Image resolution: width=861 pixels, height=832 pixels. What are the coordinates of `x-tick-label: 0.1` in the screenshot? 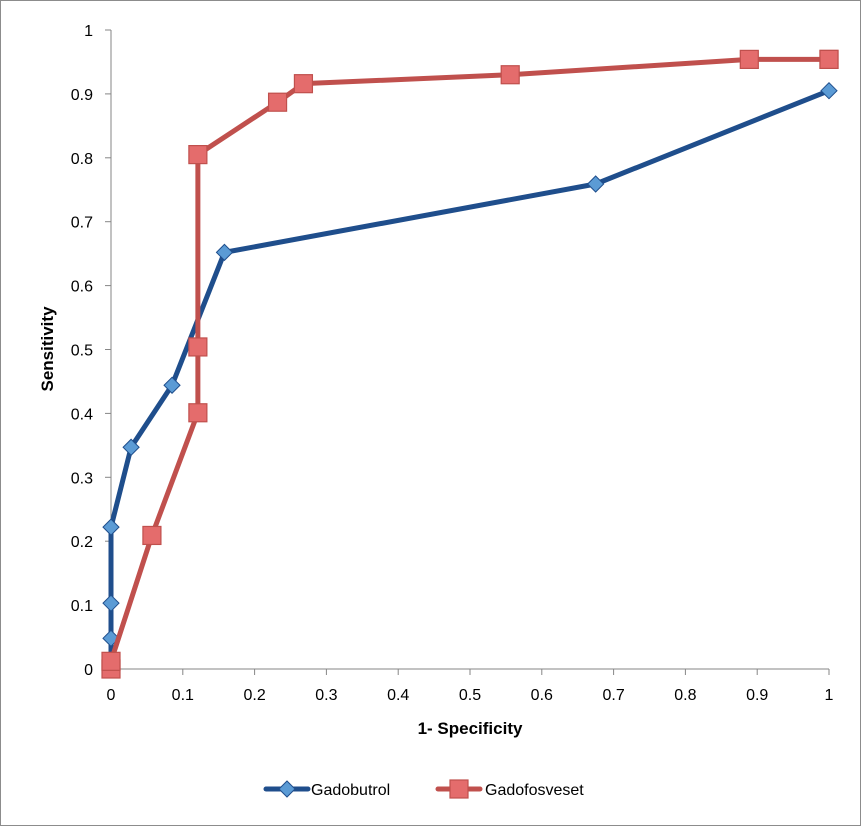 It's located at (183, 695).